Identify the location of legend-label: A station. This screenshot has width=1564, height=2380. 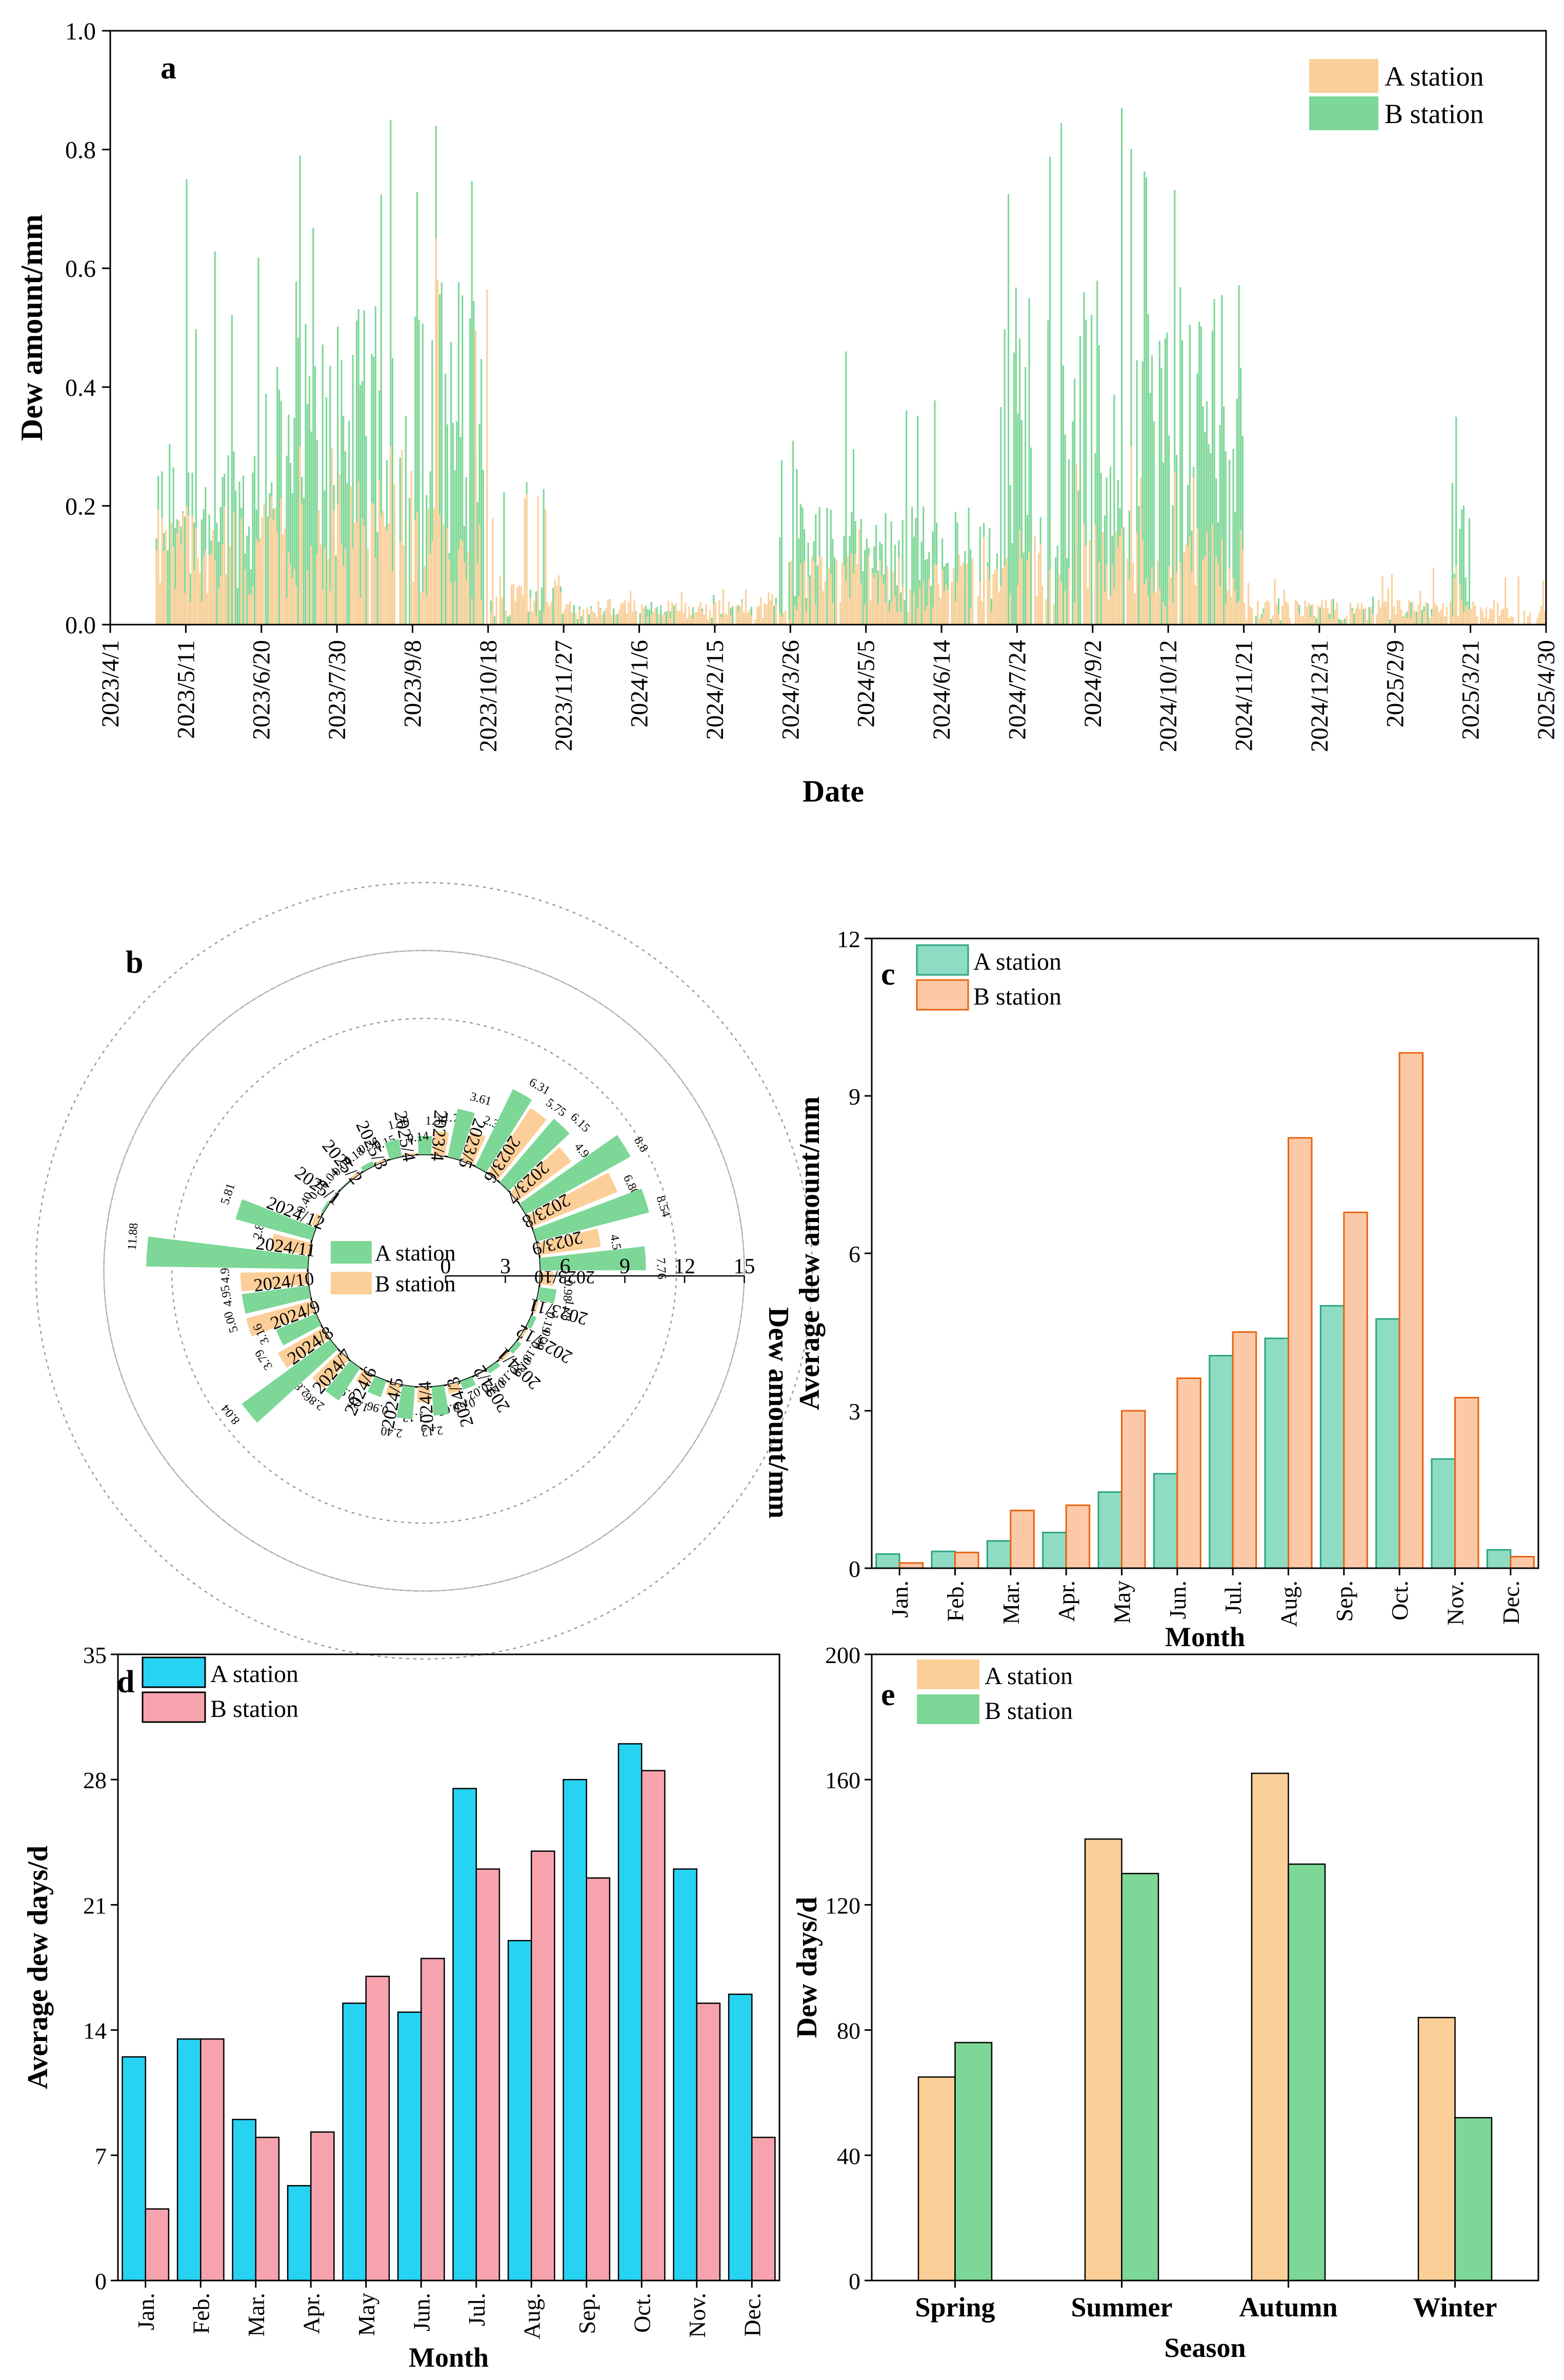
(415, 1253).